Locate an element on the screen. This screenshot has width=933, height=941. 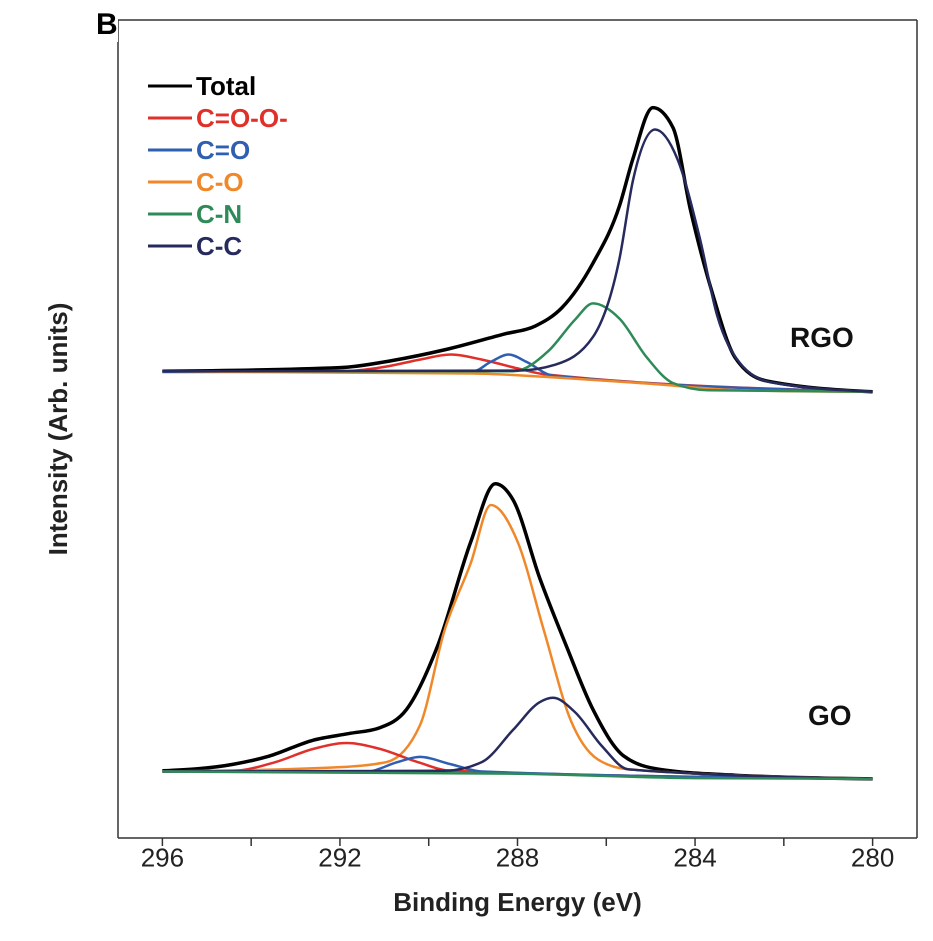
legend-label: C-C is located at coordinates (219, 246).